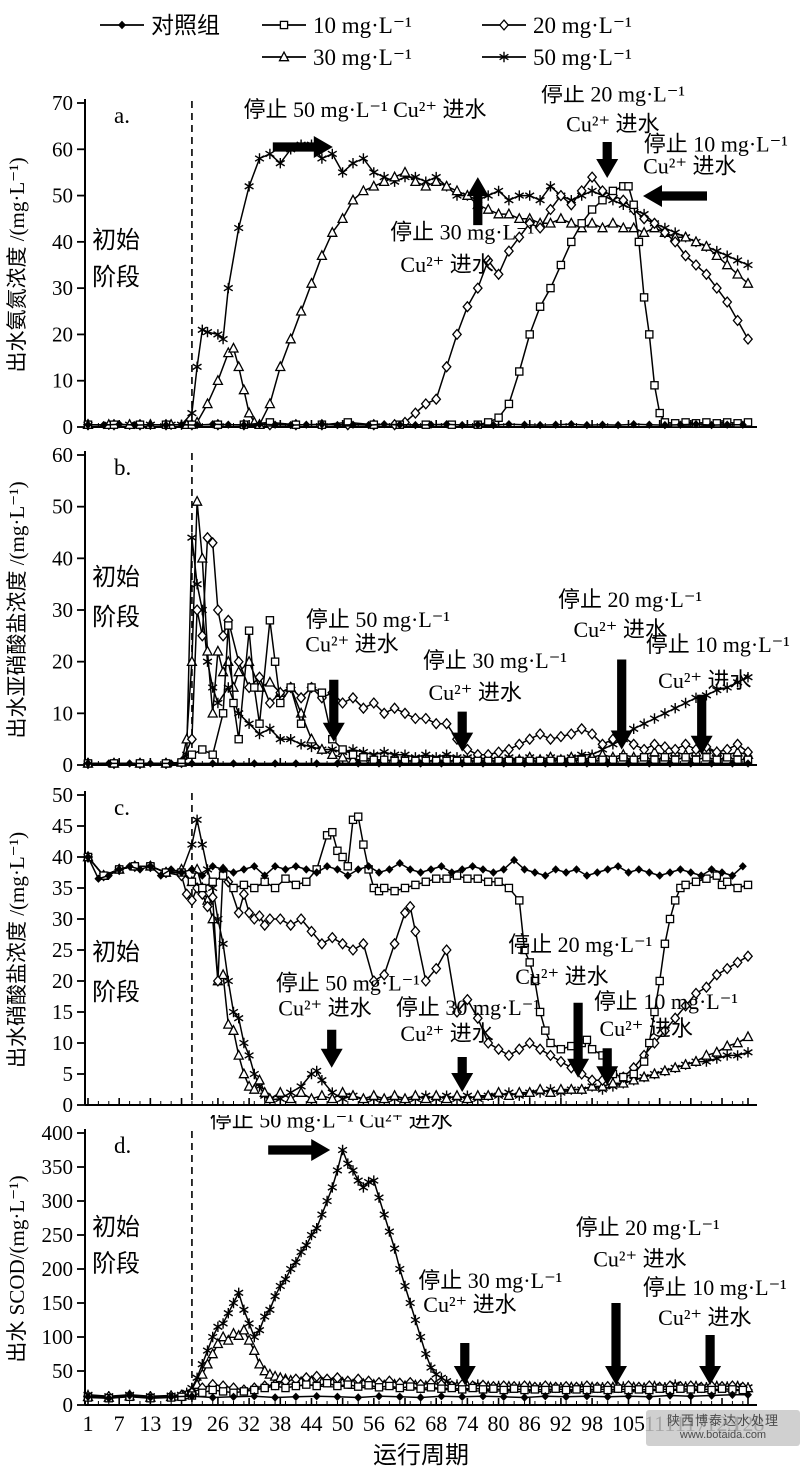 This screenshot has width=800, height=1478. Describe the element at coordinates (418, 1396) in the screenshot. I see `series-control` at that location.